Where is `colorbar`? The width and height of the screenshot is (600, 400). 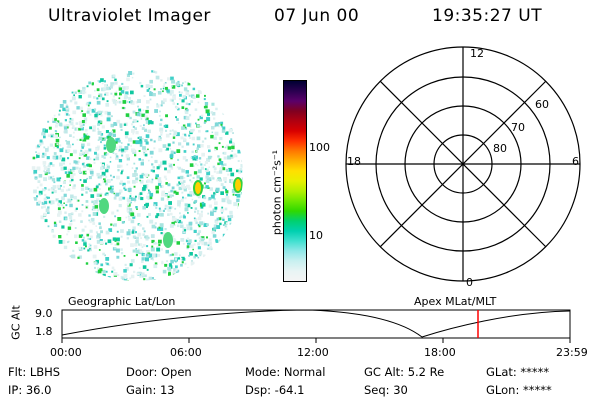 colorbar is located at coordinates (295, 181).